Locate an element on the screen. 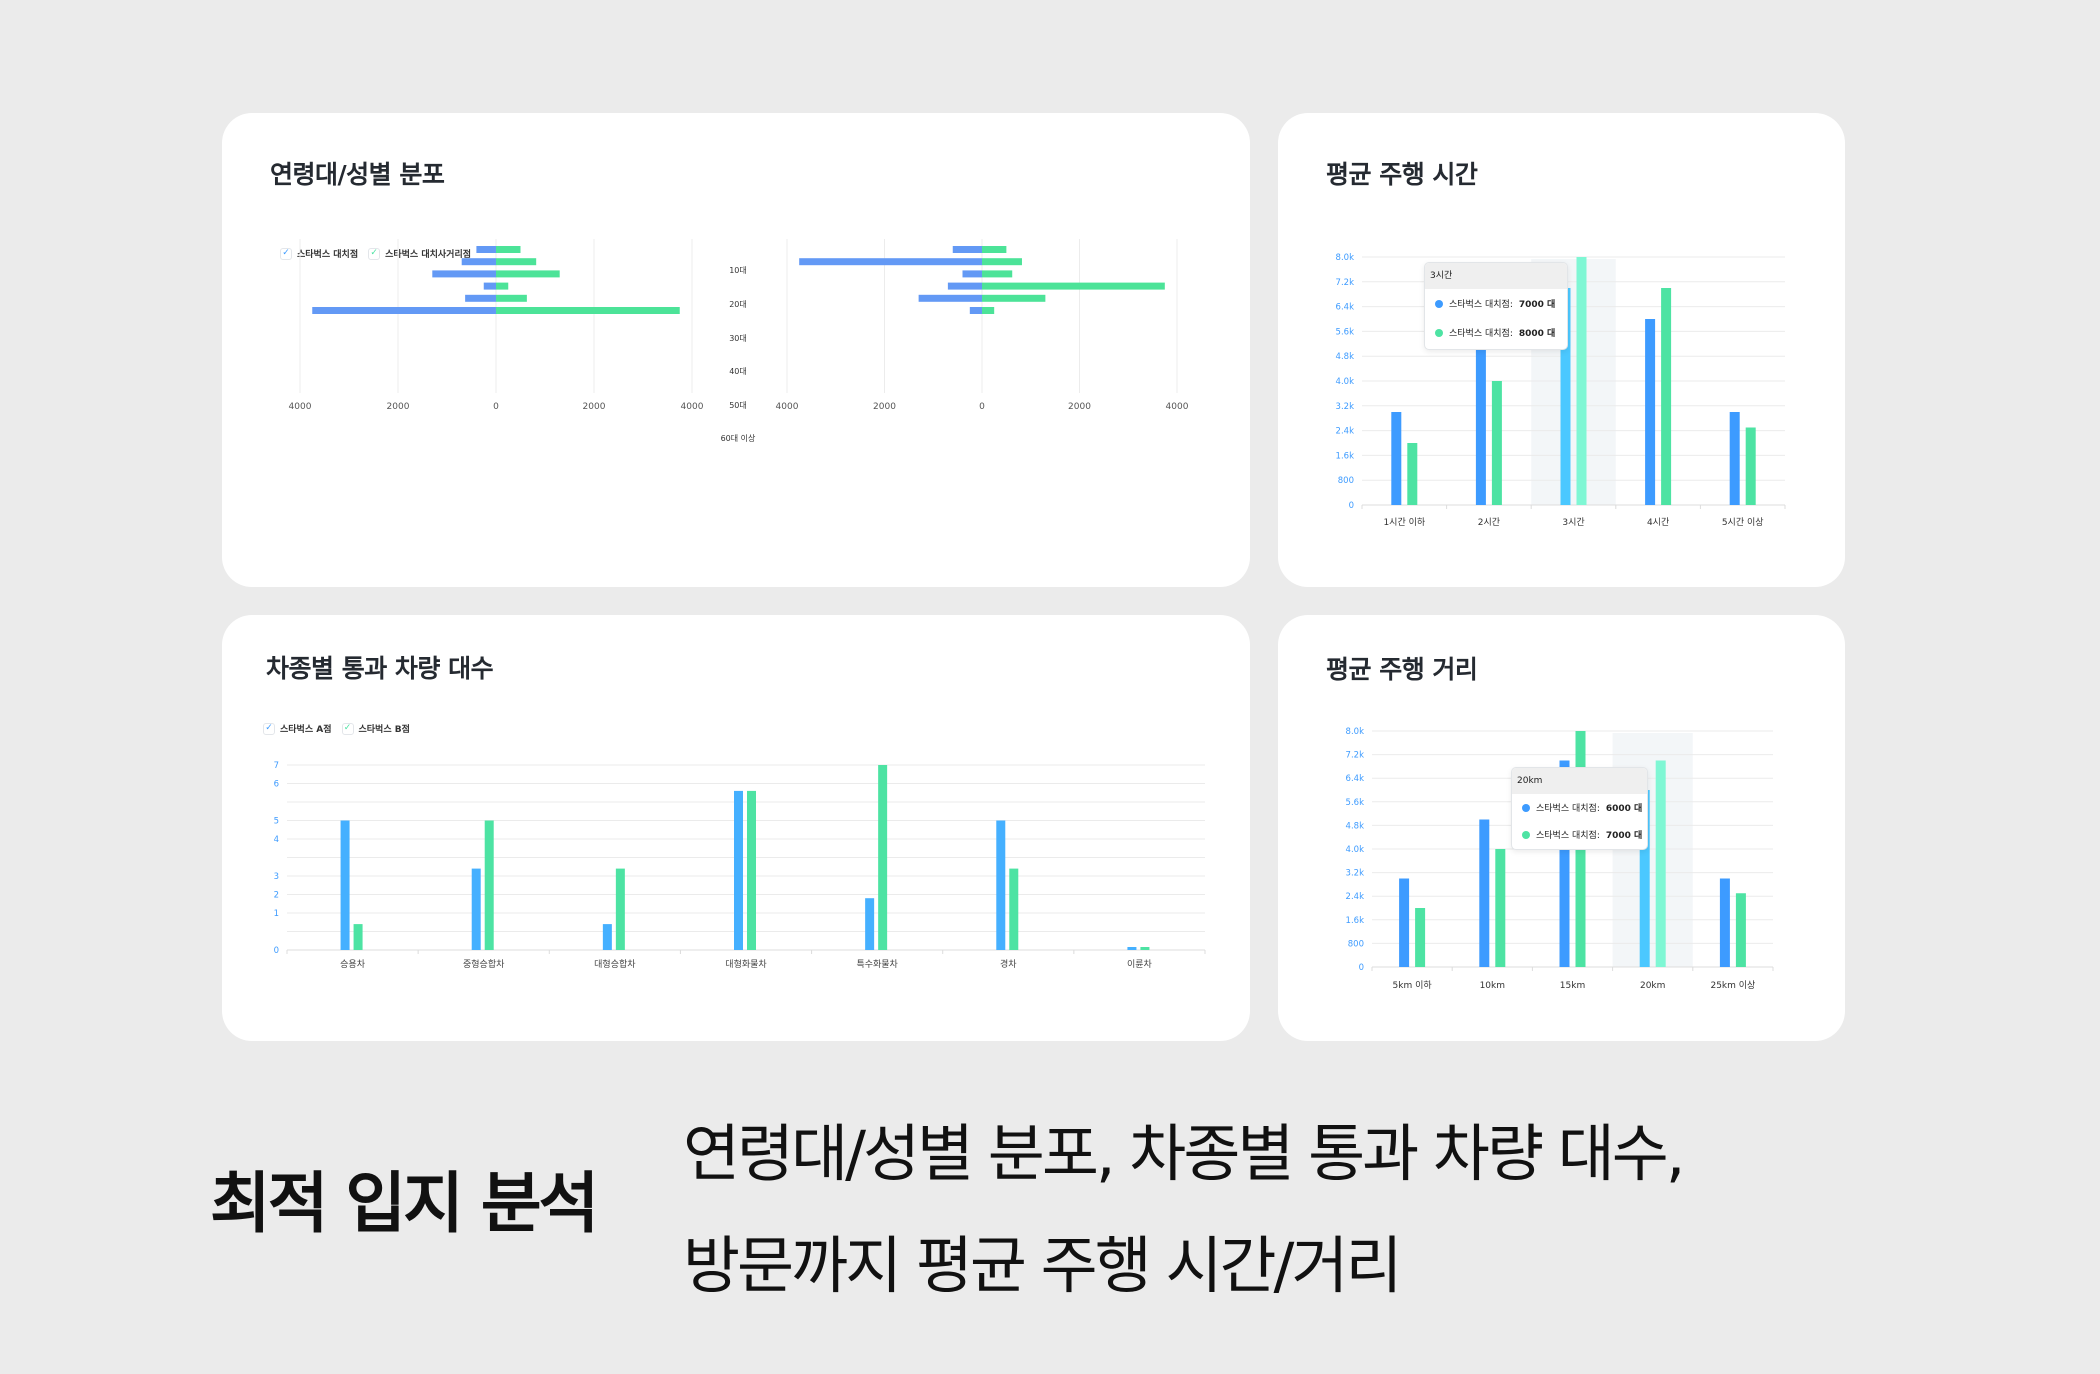  footer-description-line-2: 방문까지 평균 주행 시간/거리 is located at coordinates (1042, 1265).